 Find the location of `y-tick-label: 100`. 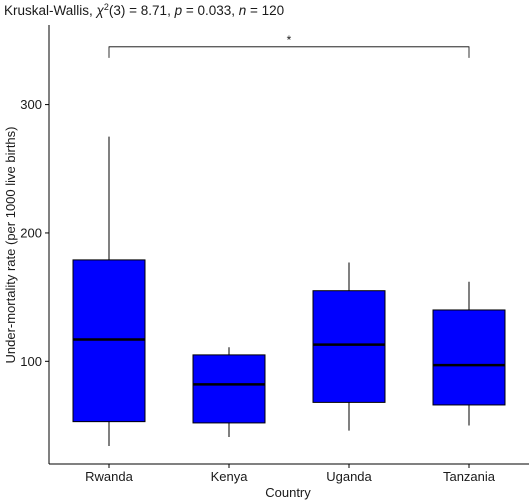

y-tick-label: 100 is located at coordinates (31, 361).